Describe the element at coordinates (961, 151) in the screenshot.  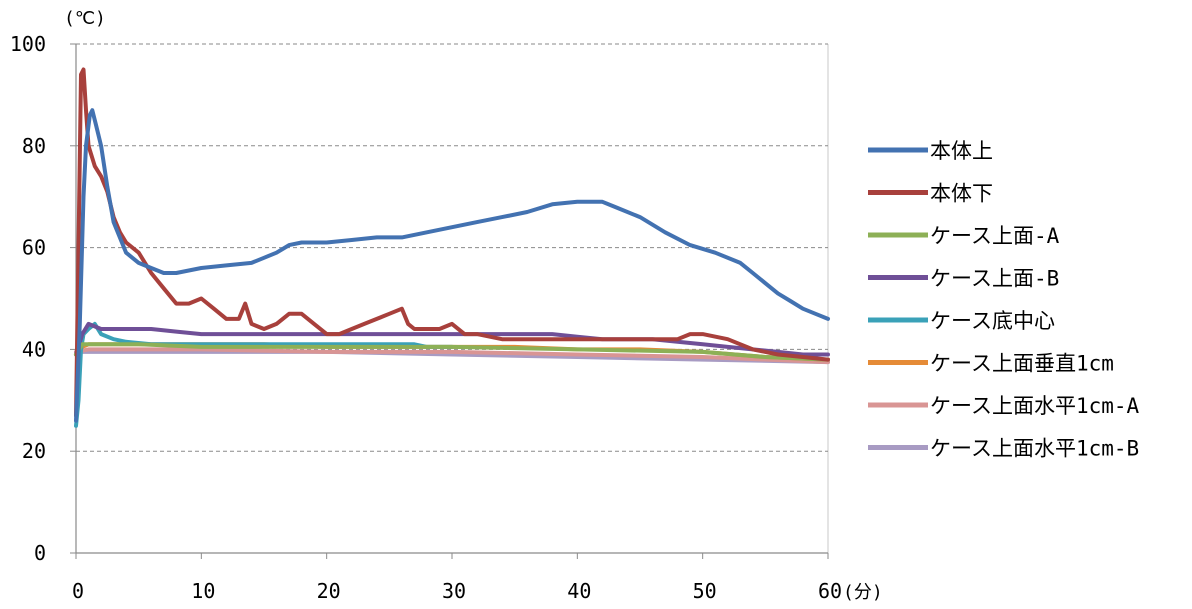
I see `legend-label-0: 本体上` at that location.